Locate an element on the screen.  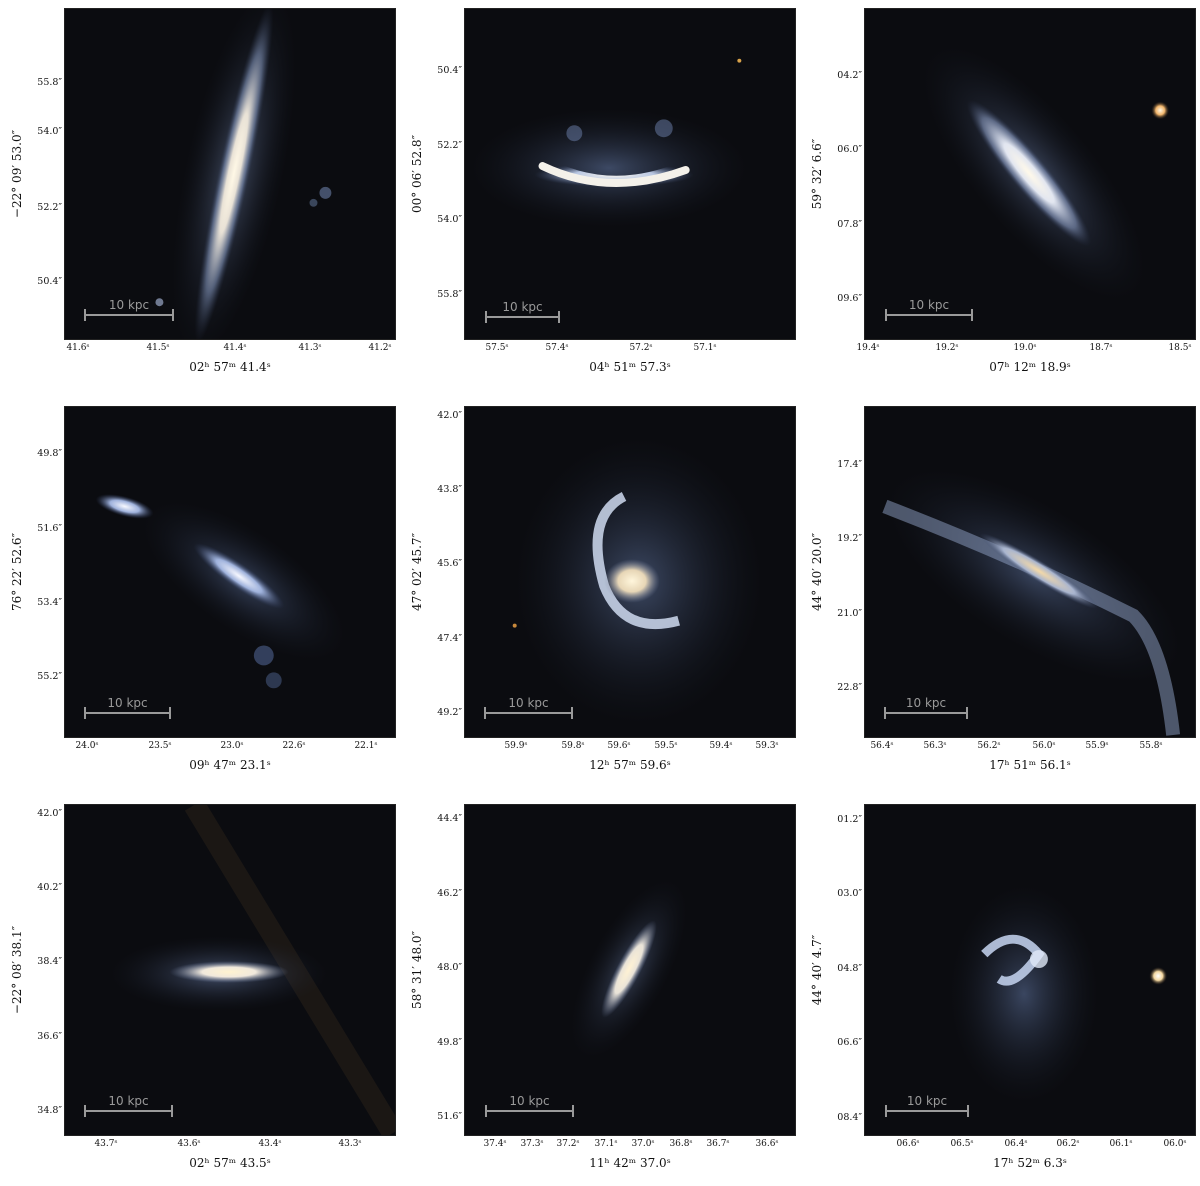
y-tick-label: 03.0″ is located at coordinates (849, 893).